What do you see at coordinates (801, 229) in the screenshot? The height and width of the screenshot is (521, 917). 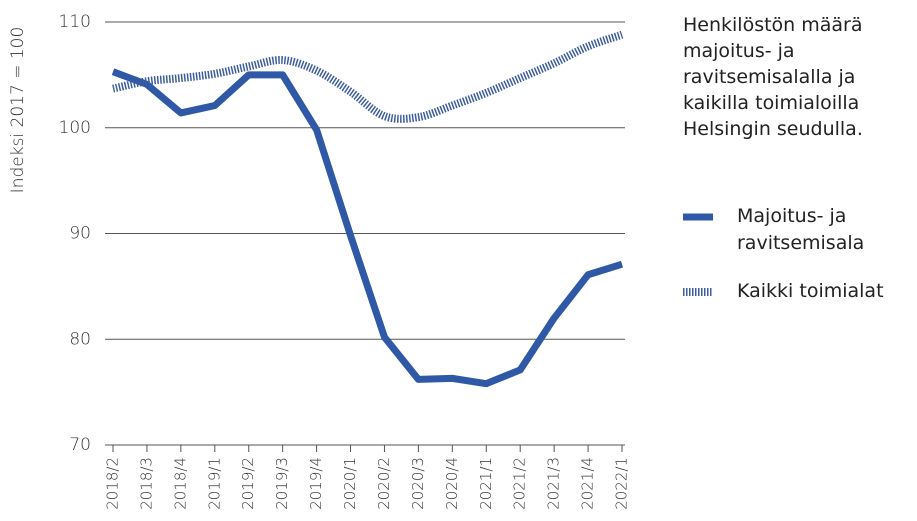 I see `legend-label: Majoitus- ja ravitsemisala` at bounding box center [801, 229].